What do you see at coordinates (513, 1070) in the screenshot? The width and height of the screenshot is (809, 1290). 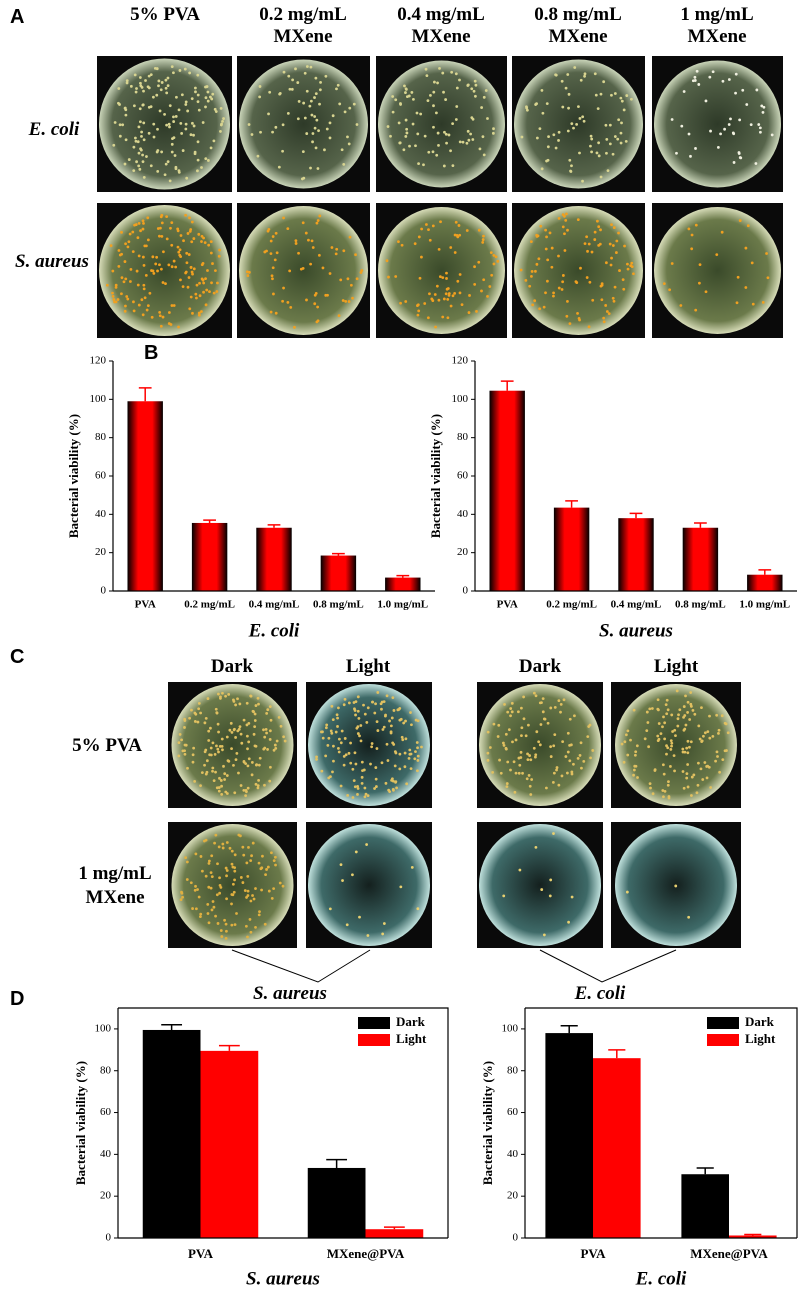 I see `y-tick-label: 80` at bounding box center [513, 1070].